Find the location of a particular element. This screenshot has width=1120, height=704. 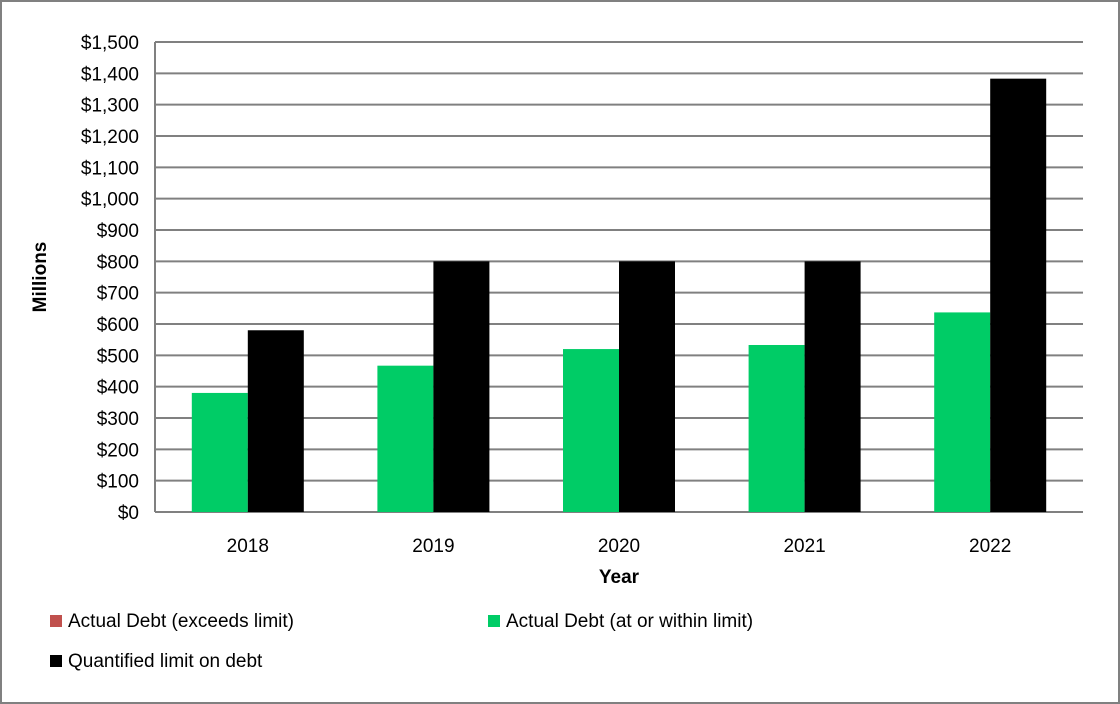

y-tick-label: $1,300 is located at coordinates (110, 106).